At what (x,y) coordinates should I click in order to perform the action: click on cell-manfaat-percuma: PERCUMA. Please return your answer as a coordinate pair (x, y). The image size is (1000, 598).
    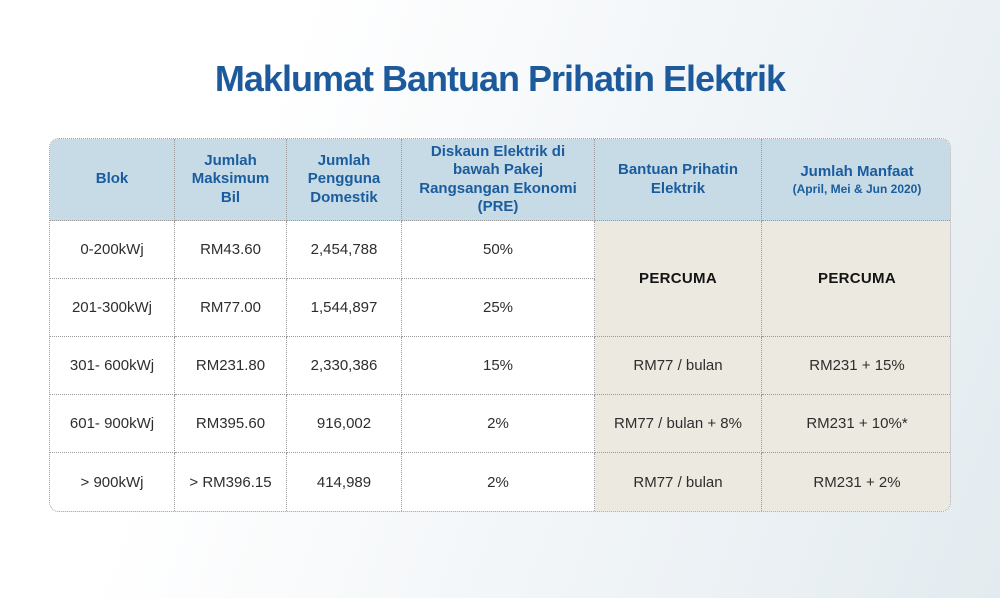
    Looking at the image, I should click on (856, 279).